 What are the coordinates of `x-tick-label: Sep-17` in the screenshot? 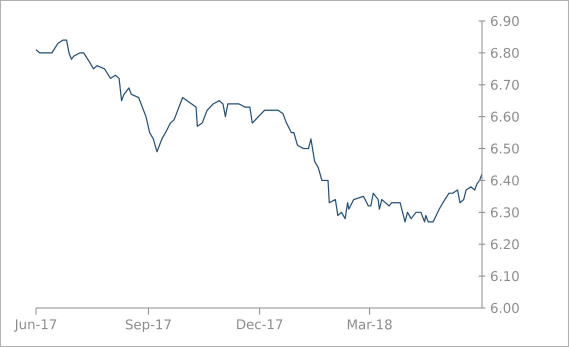 It's located at (148, 325).